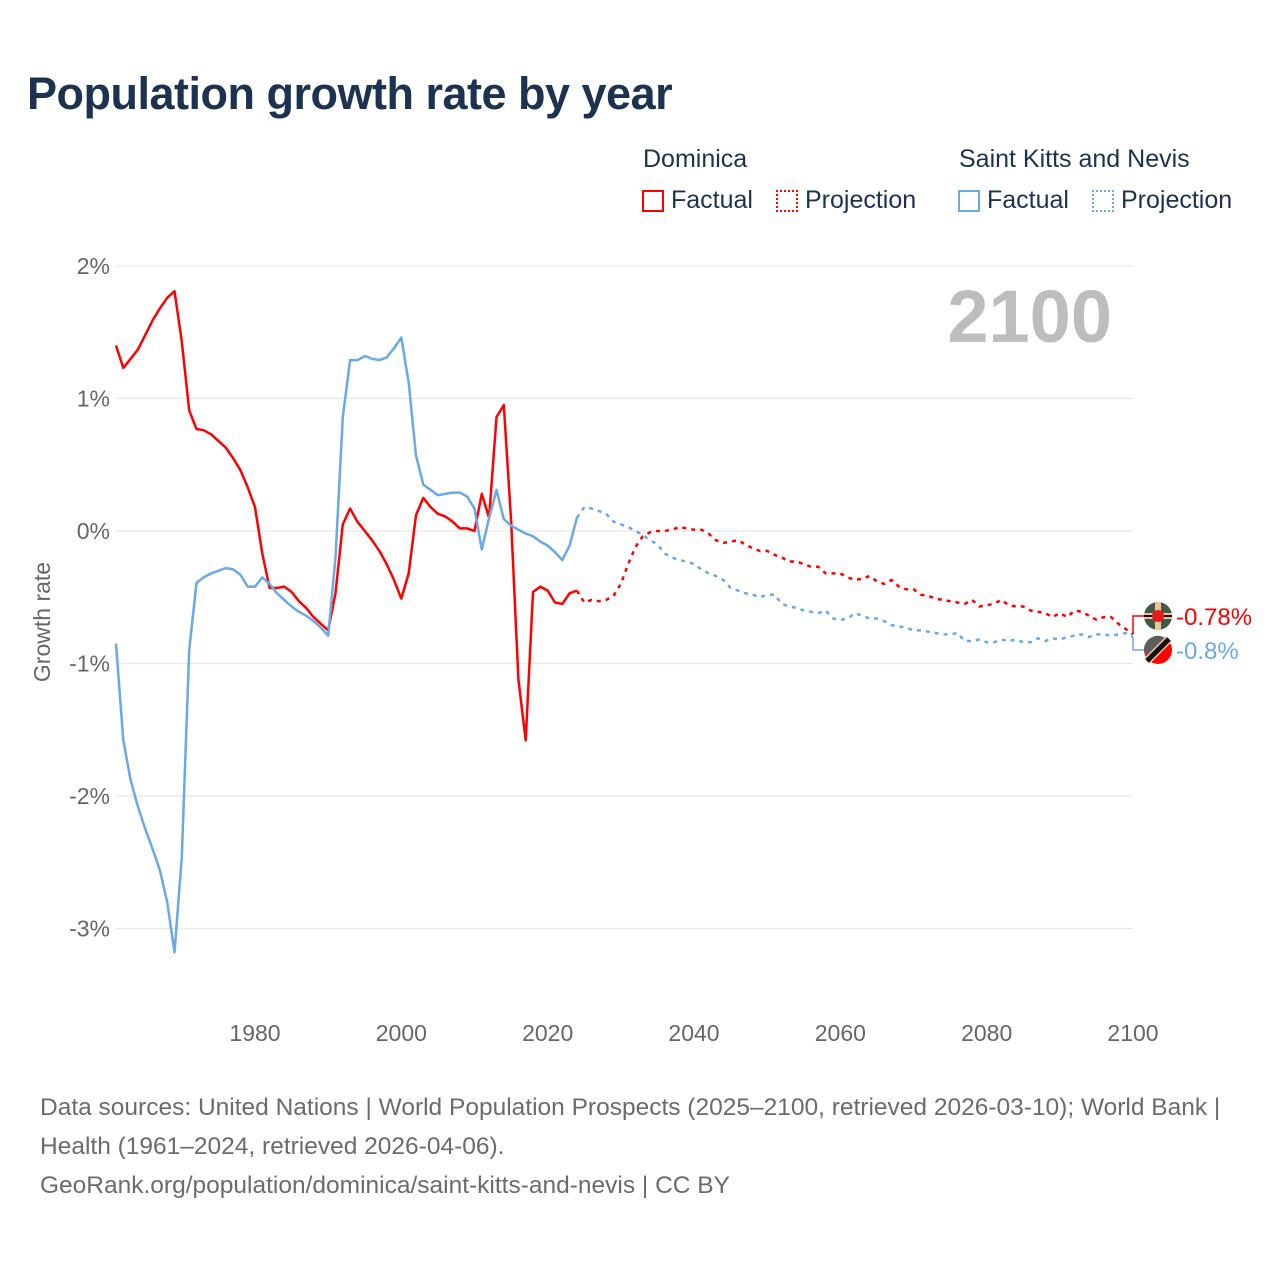  Describe the element at coordinates (89, 929) in the screenshot. I see `y-tick-label: -3%` at that location.